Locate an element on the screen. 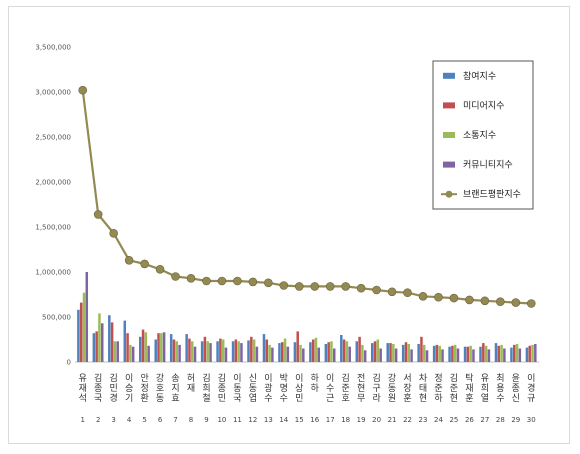 This screenshot has height=454, width=580. index-label: 19 is located at coordinates (361, 420).